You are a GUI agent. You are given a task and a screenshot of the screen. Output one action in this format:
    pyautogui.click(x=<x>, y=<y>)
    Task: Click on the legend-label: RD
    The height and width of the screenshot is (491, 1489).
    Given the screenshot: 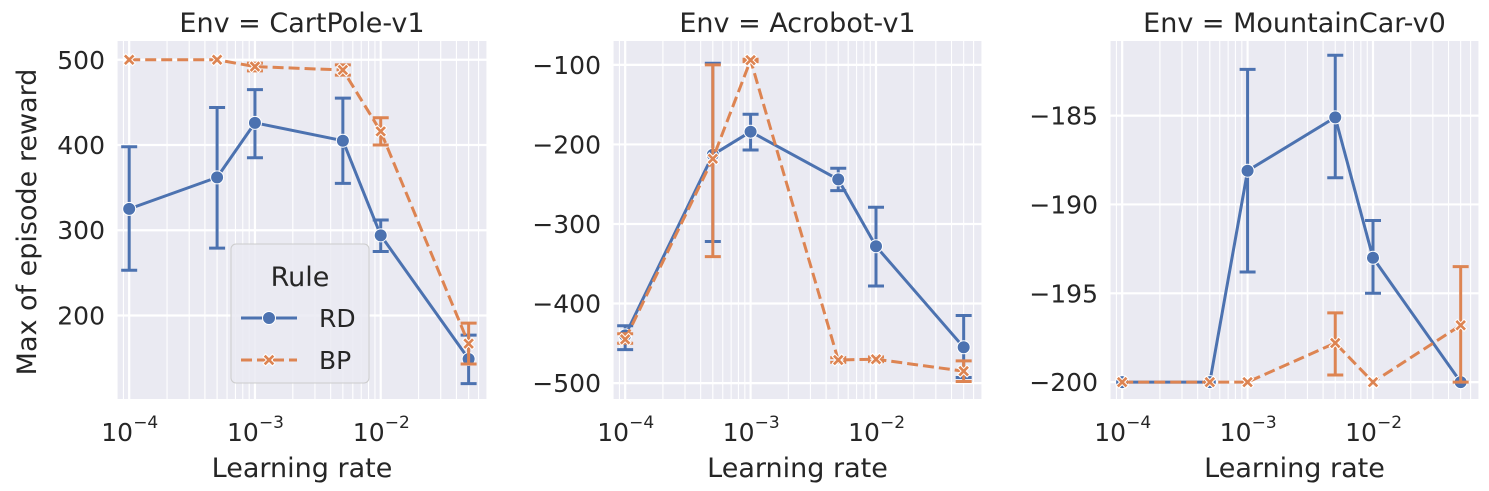 What is the action you would take?
    pyautogui.click(x=337, y=318)
    